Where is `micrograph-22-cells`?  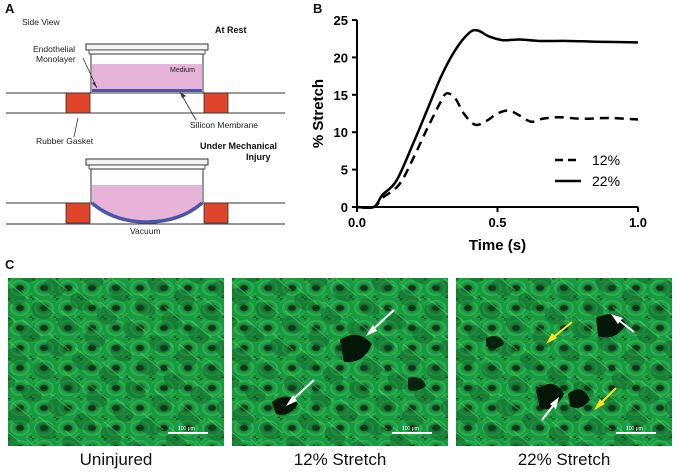
micrograph-22-cells is located at coordinates (564, 362).